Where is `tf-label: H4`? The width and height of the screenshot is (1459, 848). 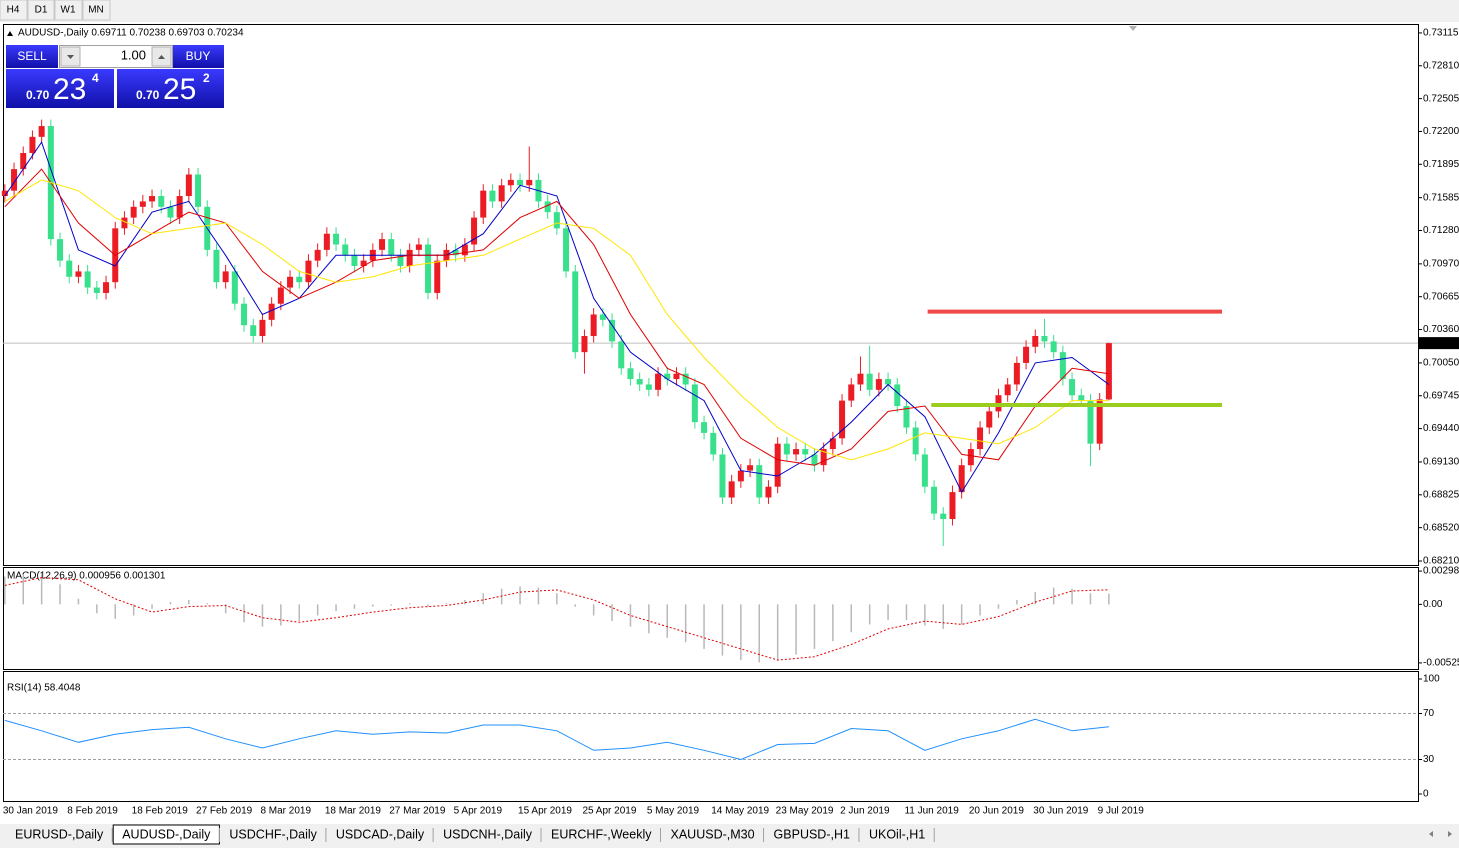 tf-label: H4 is located at coordinates (13, 10).